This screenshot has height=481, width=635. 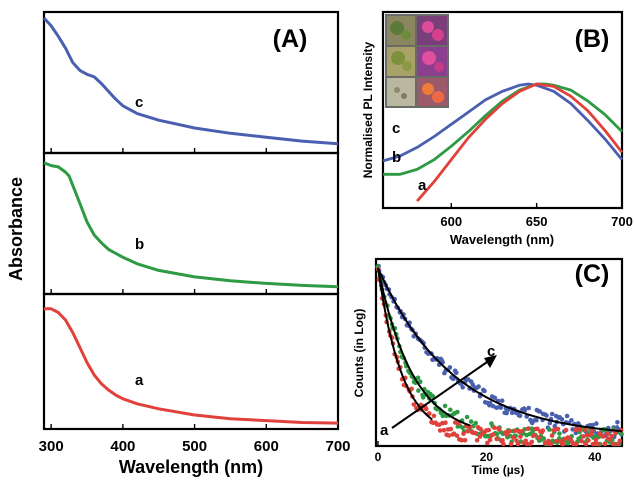 I want to click on panel-c-y-axis-label: Counts (in Log), so click(x=359, y=353).